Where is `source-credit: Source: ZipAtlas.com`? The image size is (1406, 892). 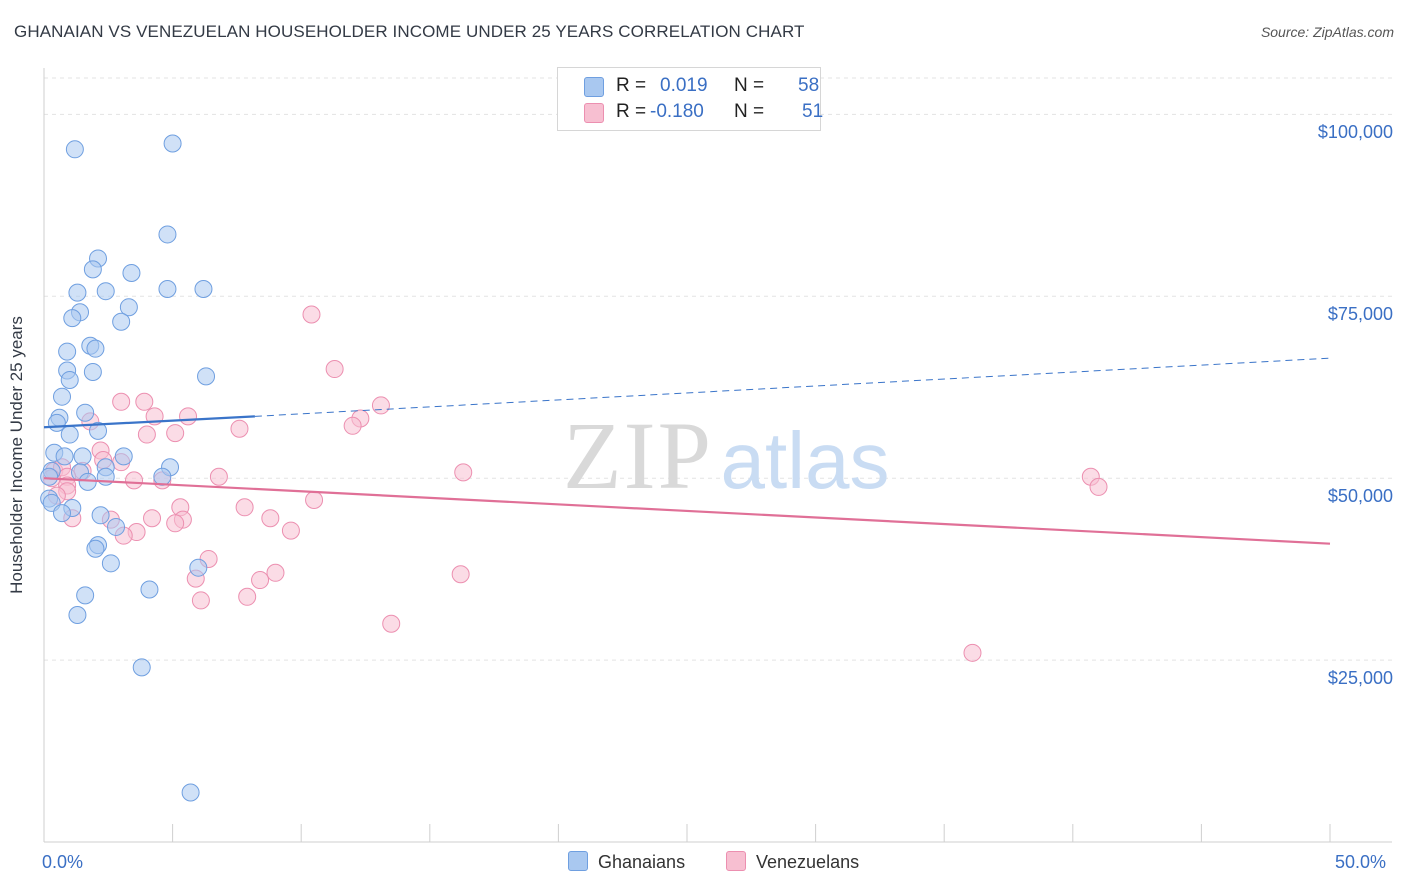 source-credit: Source: ZipAtlas.com is located at coordinates (1327, 32).